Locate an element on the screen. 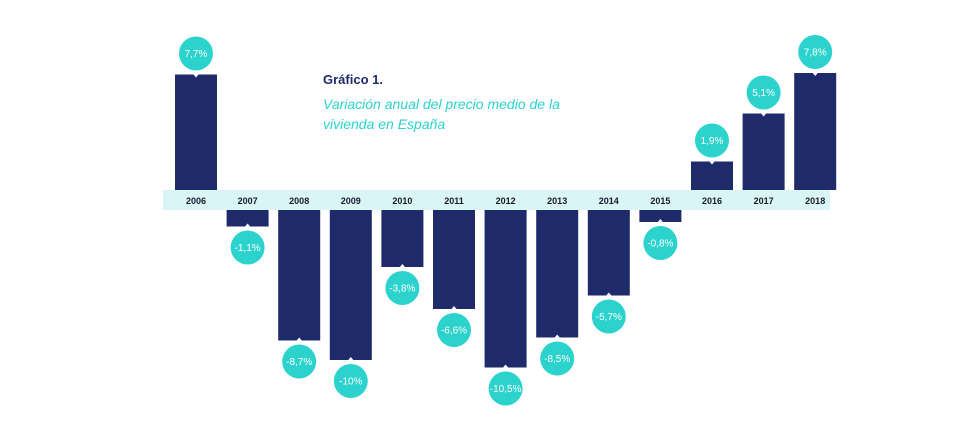 Image resolution: width=980 pixels, height=421 pixels. data-label-bubble-2017 is located at coordinates (763, 92).